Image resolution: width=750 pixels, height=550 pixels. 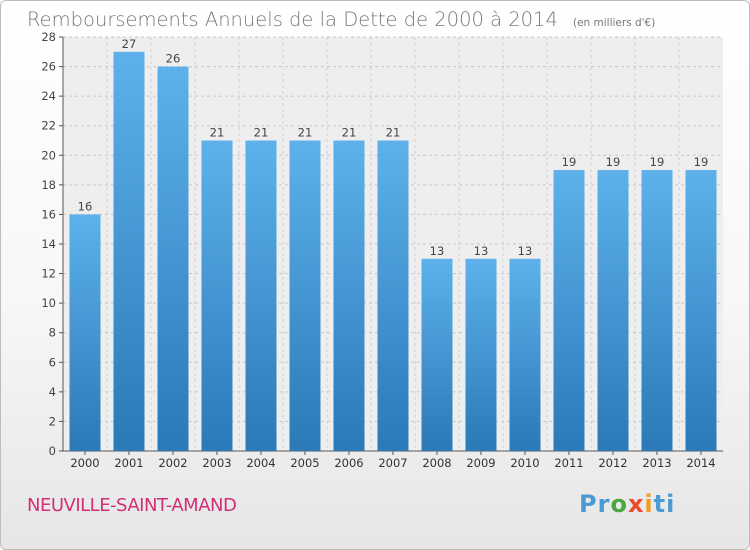 What do you see at coordinates (129, 44) in the screenshot?
I see `data-label: 27` at bounding box center [129, 44].